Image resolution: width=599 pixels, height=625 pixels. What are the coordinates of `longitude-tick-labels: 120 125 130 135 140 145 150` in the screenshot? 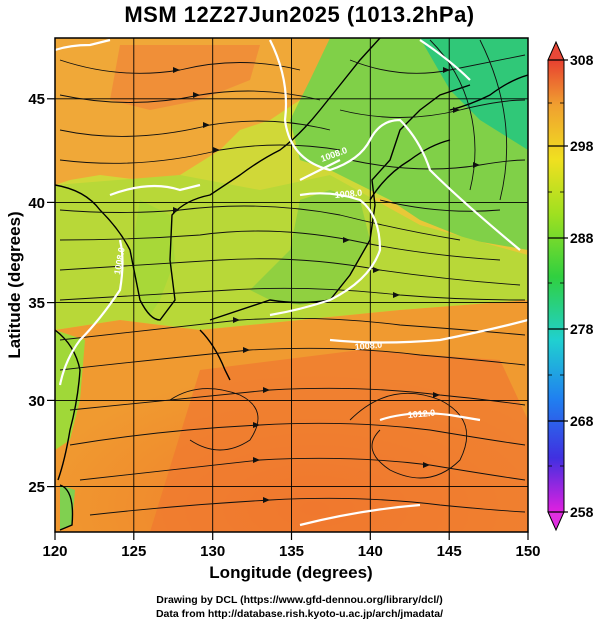 It's located at (291, 551).